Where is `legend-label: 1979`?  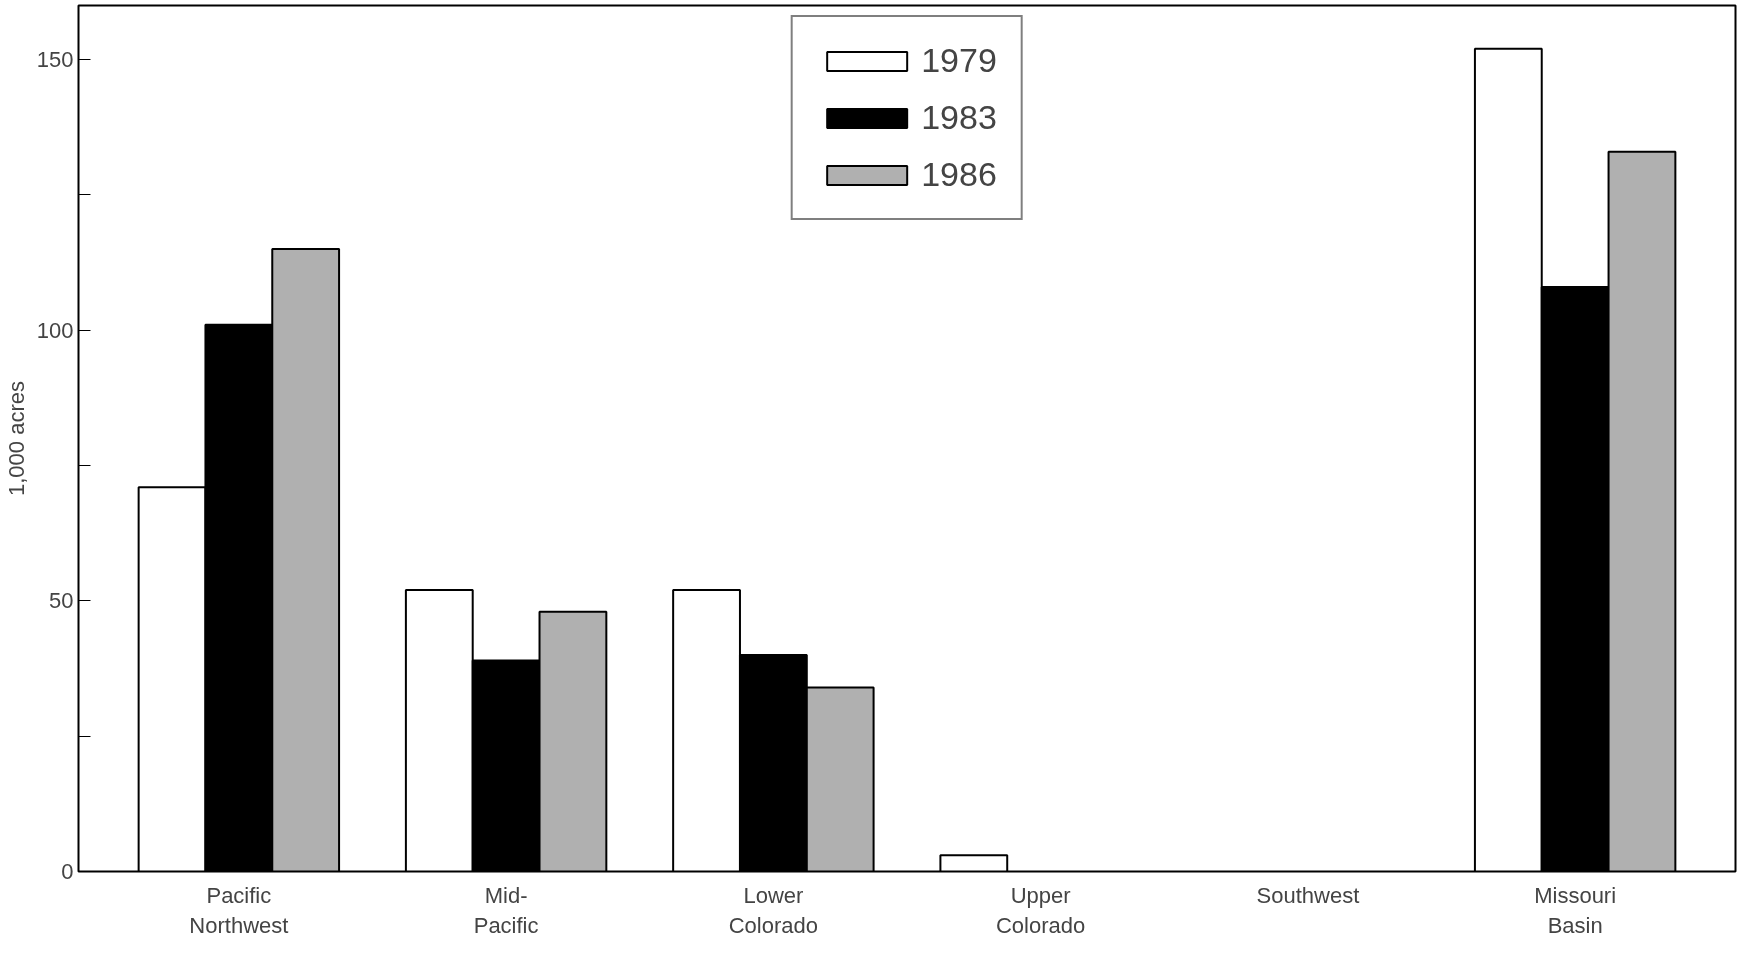 legend-label: 1979 is located at coordinates (959, 60).